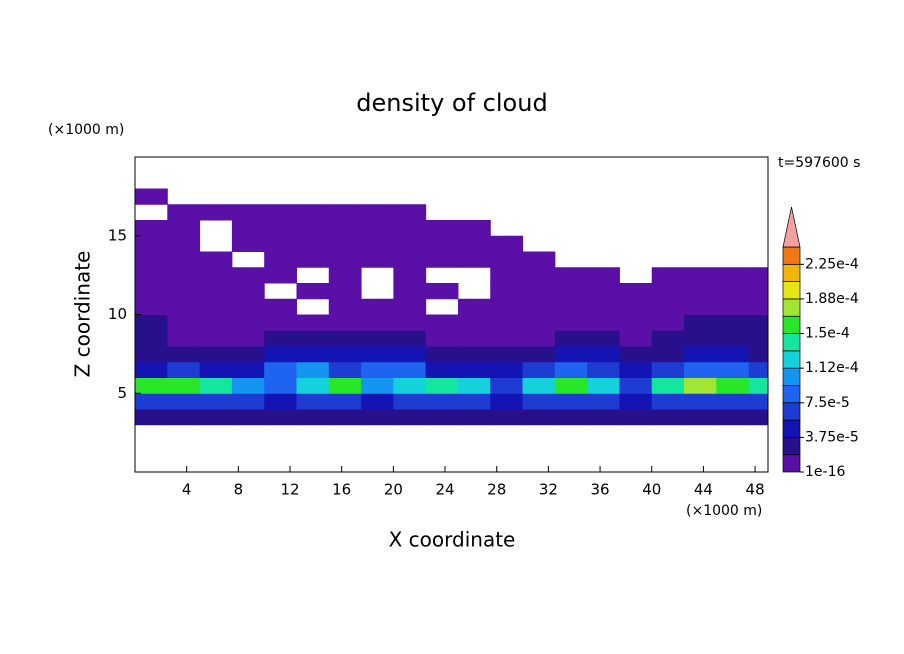  What do you see at coordinates (239, 490) in the screenshot?
I see `x-tick-label: 8` at bounding box center [239, 490].